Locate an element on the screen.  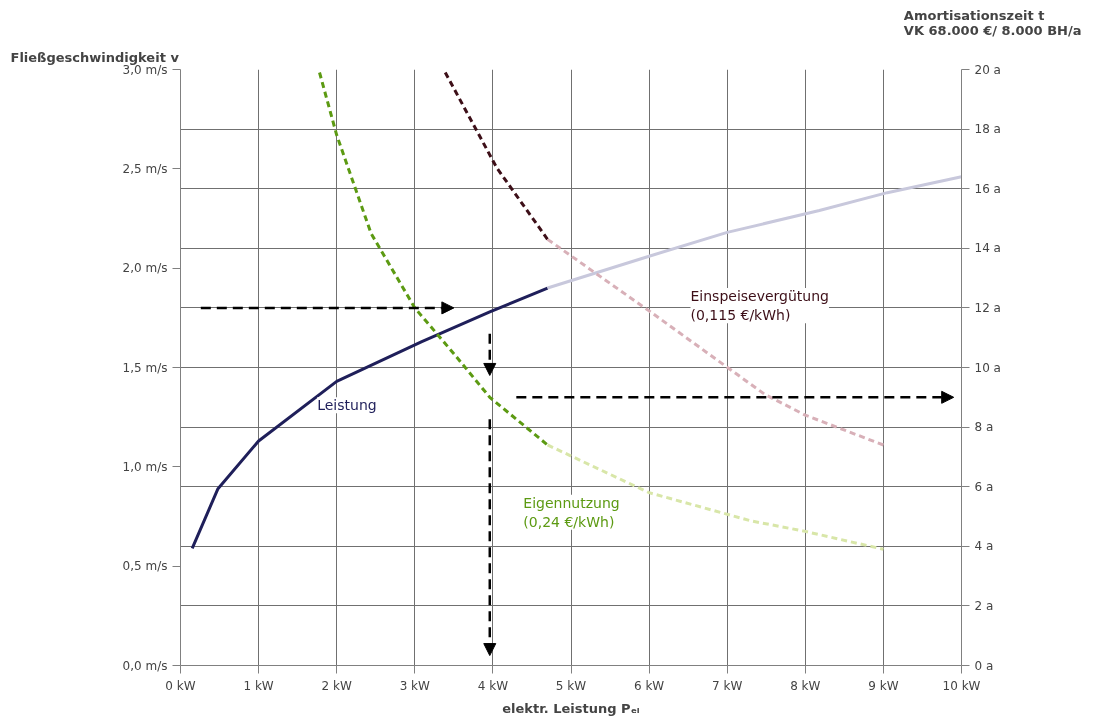
y-tick-label: 2,0 m/s is located at coordinates (145, 268).